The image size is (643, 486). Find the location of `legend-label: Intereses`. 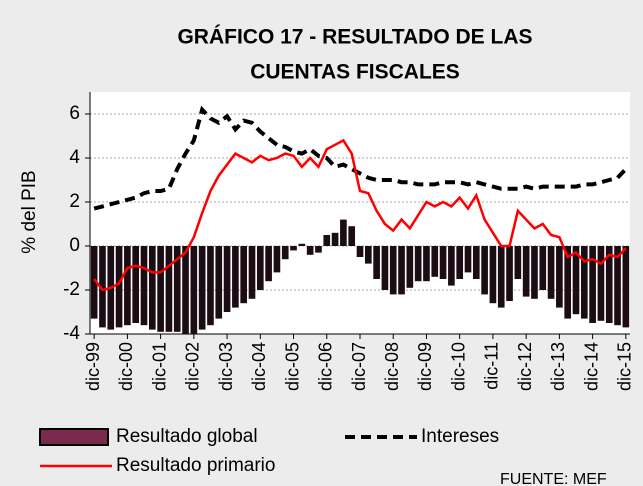

legend-label: Intereses is located at coordinates (460, 436).